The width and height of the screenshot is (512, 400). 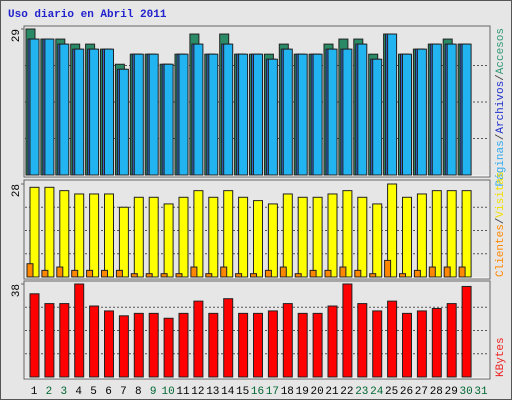 I want to click on x-tick-label: 2, so click(x=49, y=392).